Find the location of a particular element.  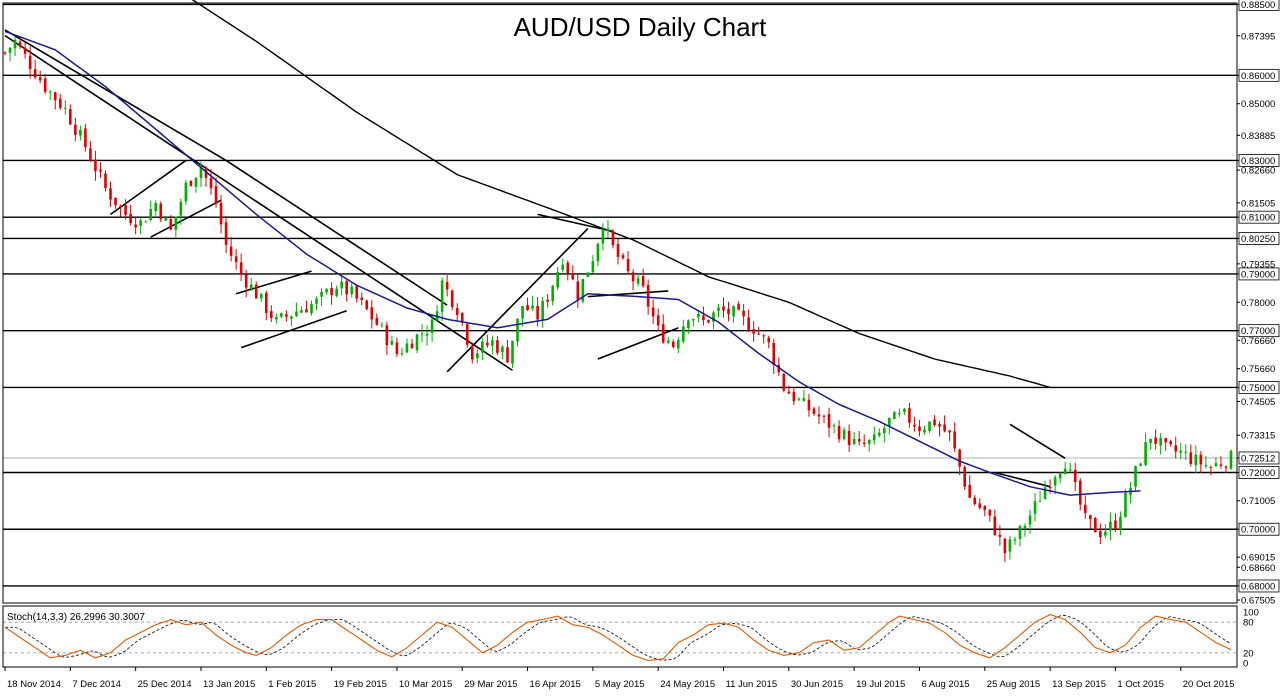

time-tick-label: 6 Aug 2015 is located at coordinates (945, 684).